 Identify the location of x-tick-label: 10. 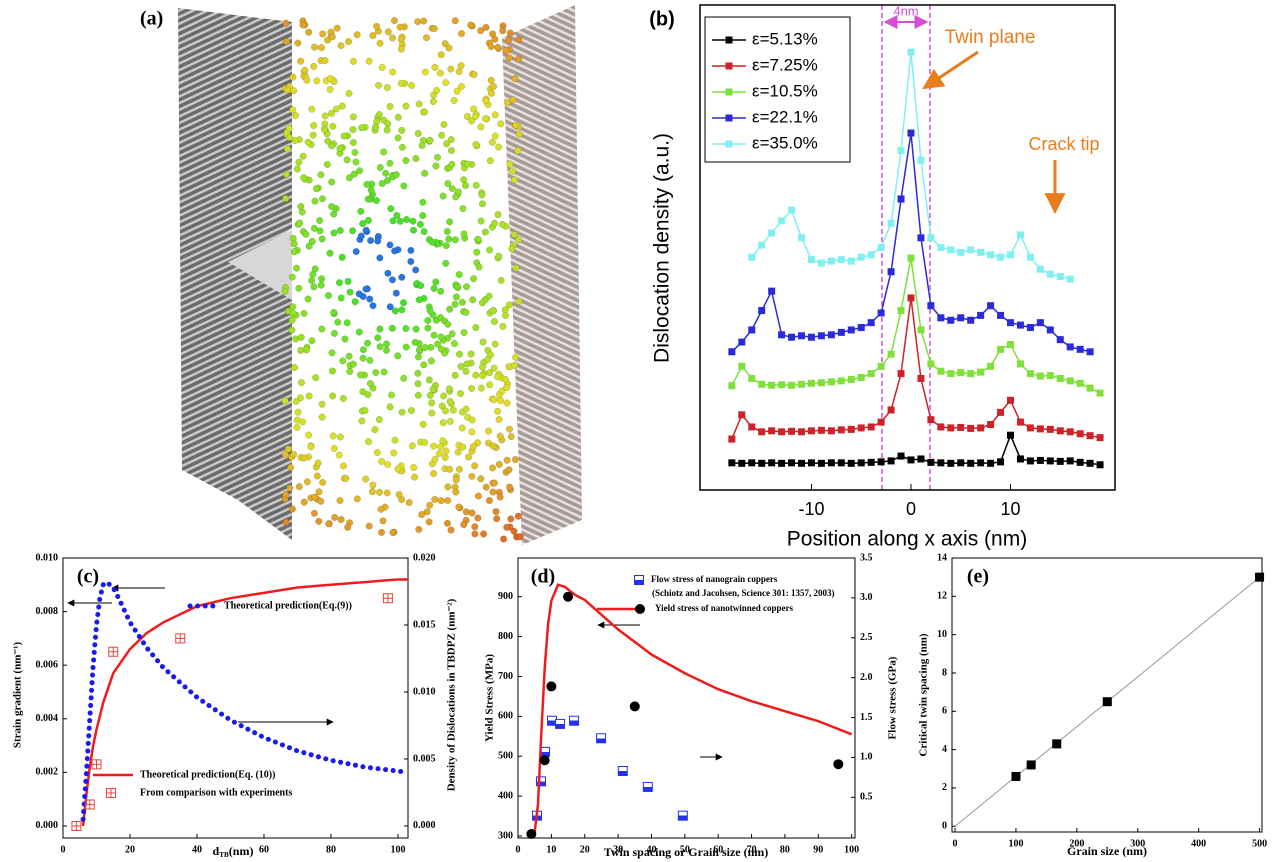
(551, 849).